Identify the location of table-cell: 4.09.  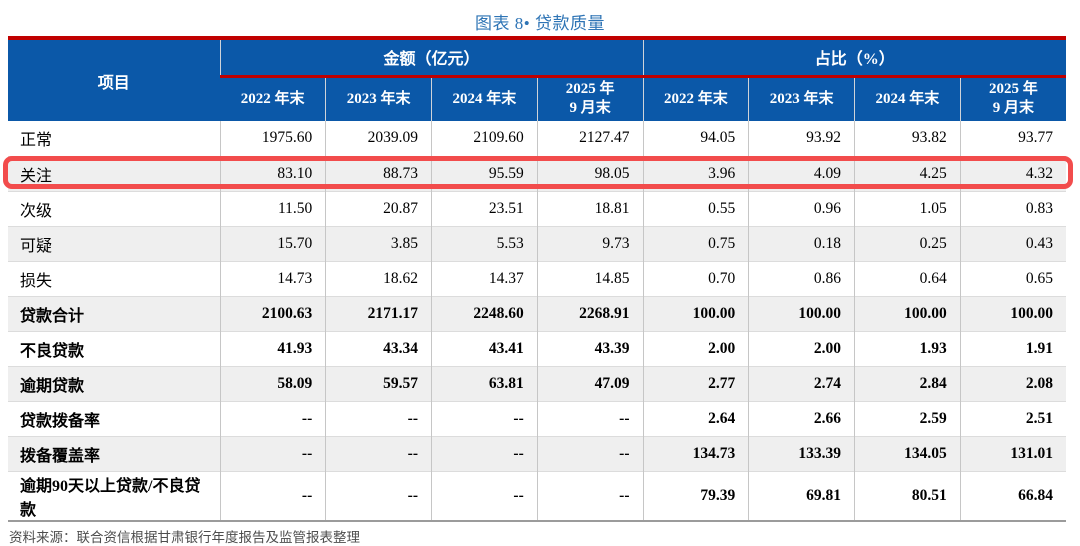
(801, 173).